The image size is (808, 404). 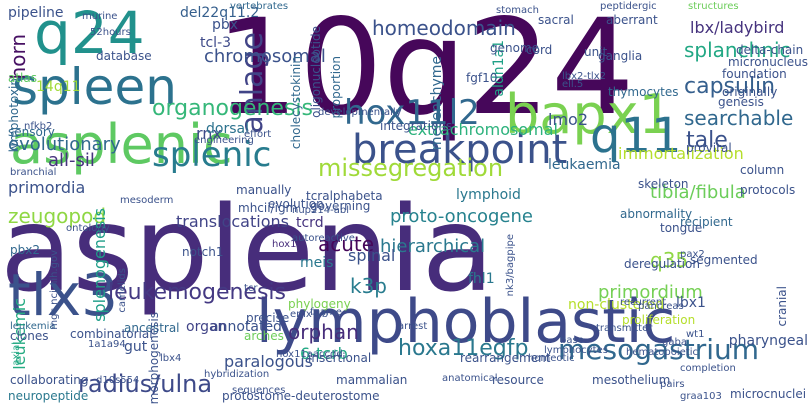 What do you see at coordinates (14, 115) in the screenshot?
I see `word: lymphotoxin` at bounding box center [14, 115].